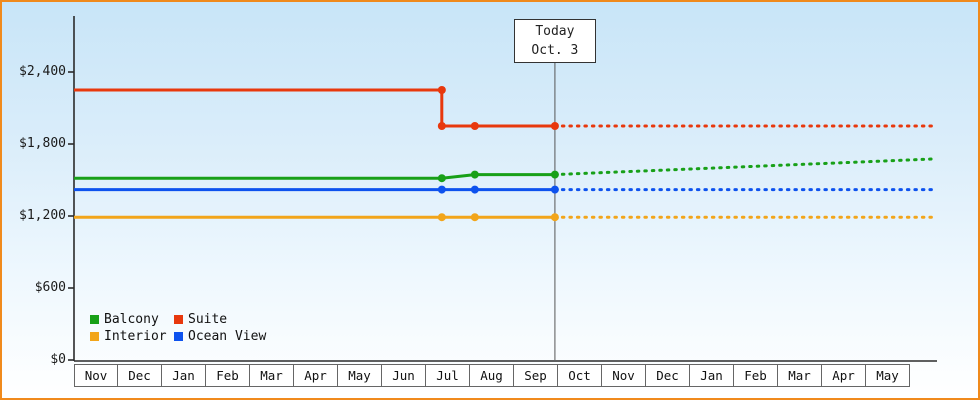 The height and width of the screenshot is (400, 980). Describe the element at coordinates (555, 50) in the screenshot. I see `today-date: Oct. 3` at that location.